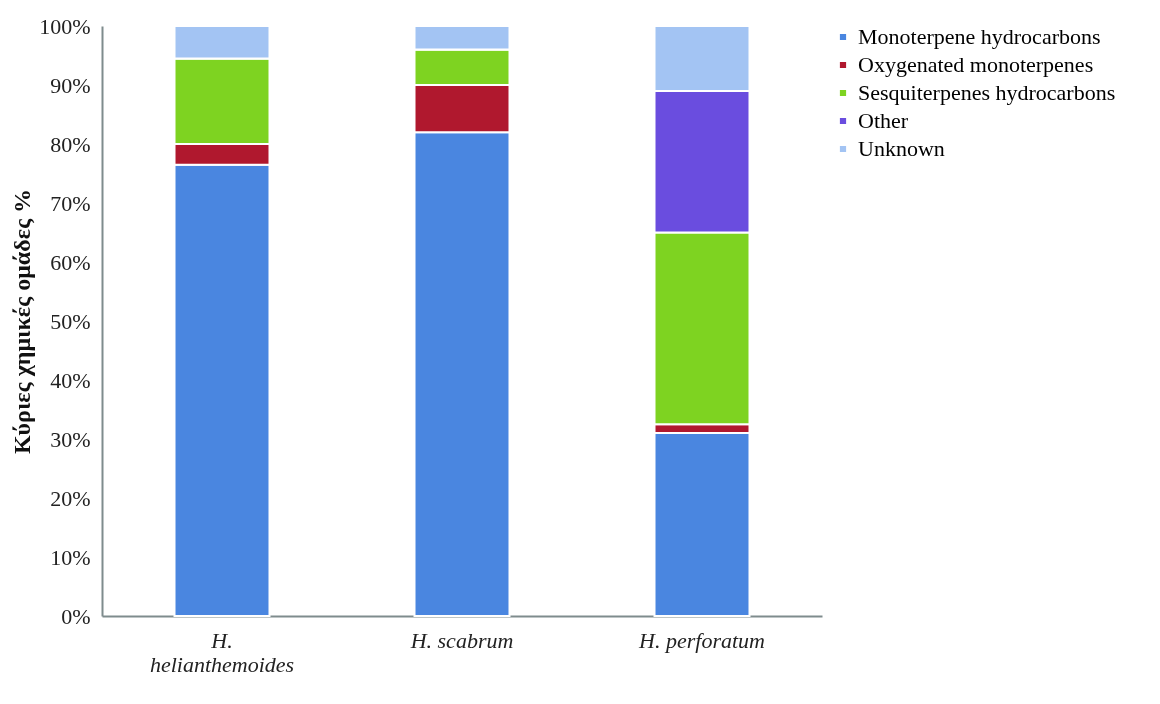 The height and width of the screenshot is (704, 1160). What do you see at coordinates (70, 557) in the screenshot?
I see `y-tick-label: 10%` at bounding box center [70, 557].